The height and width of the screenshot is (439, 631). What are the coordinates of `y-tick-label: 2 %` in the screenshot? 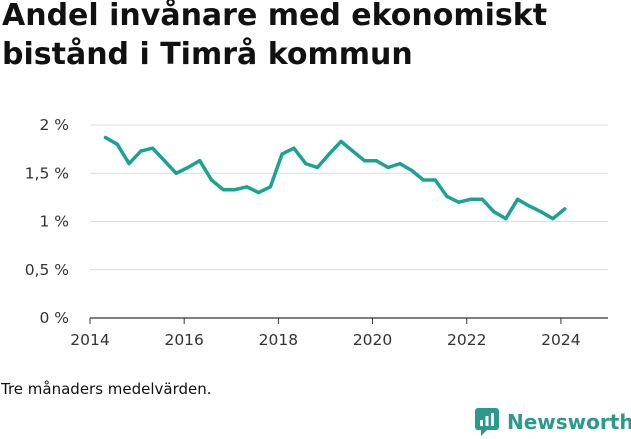 It's located at (54, 125).